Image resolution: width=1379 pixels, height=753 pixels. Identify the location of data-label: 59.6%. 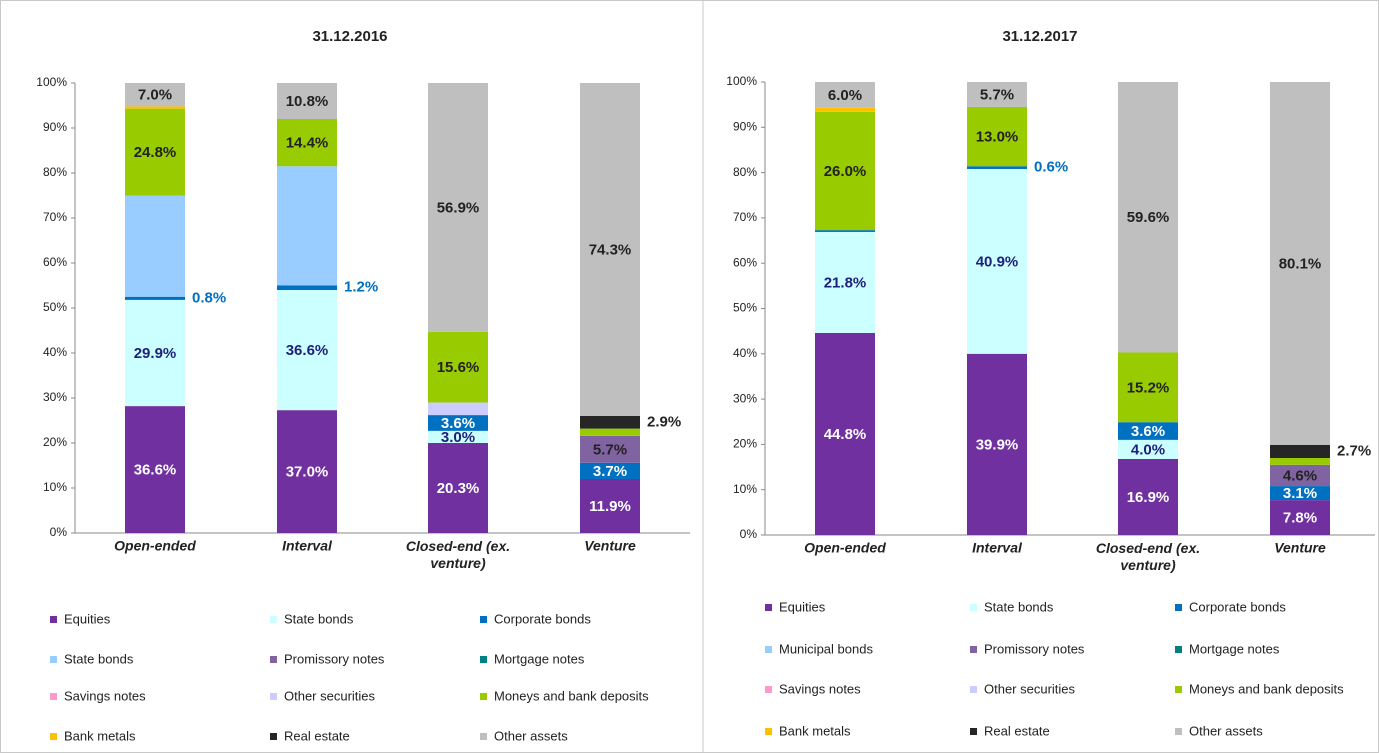
(1148, 217).